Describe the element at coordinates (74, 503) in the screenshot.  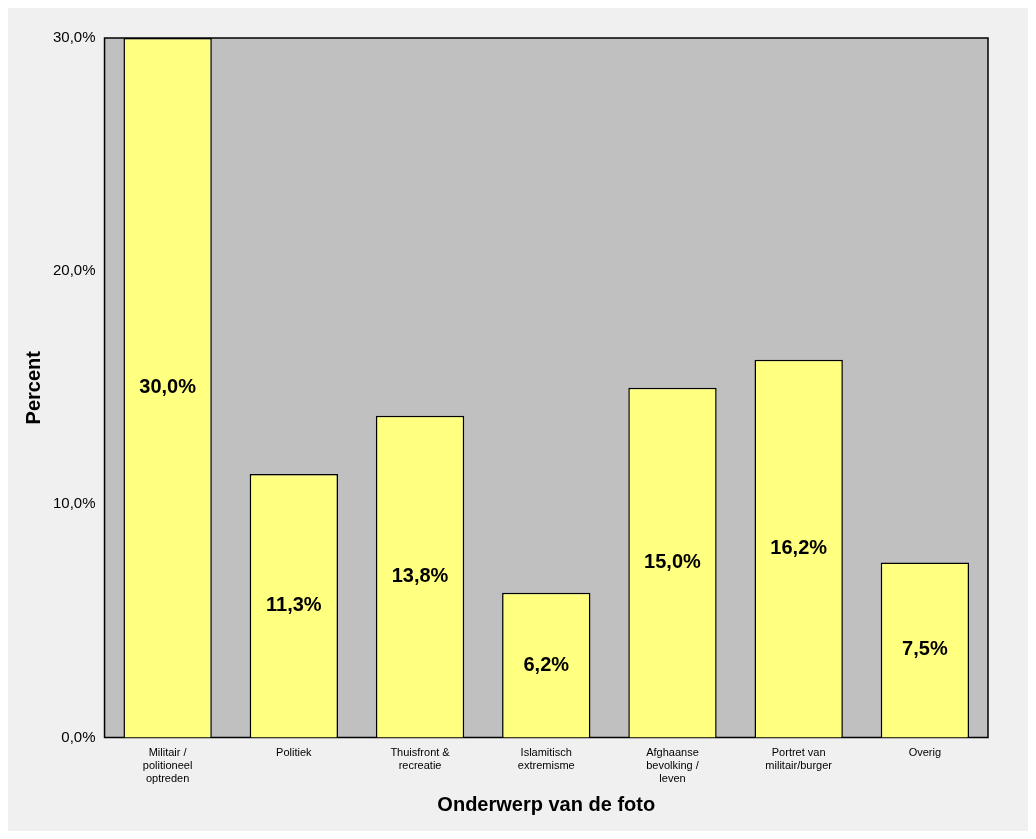
I see `y-tick-label: 10,0%` at that location.